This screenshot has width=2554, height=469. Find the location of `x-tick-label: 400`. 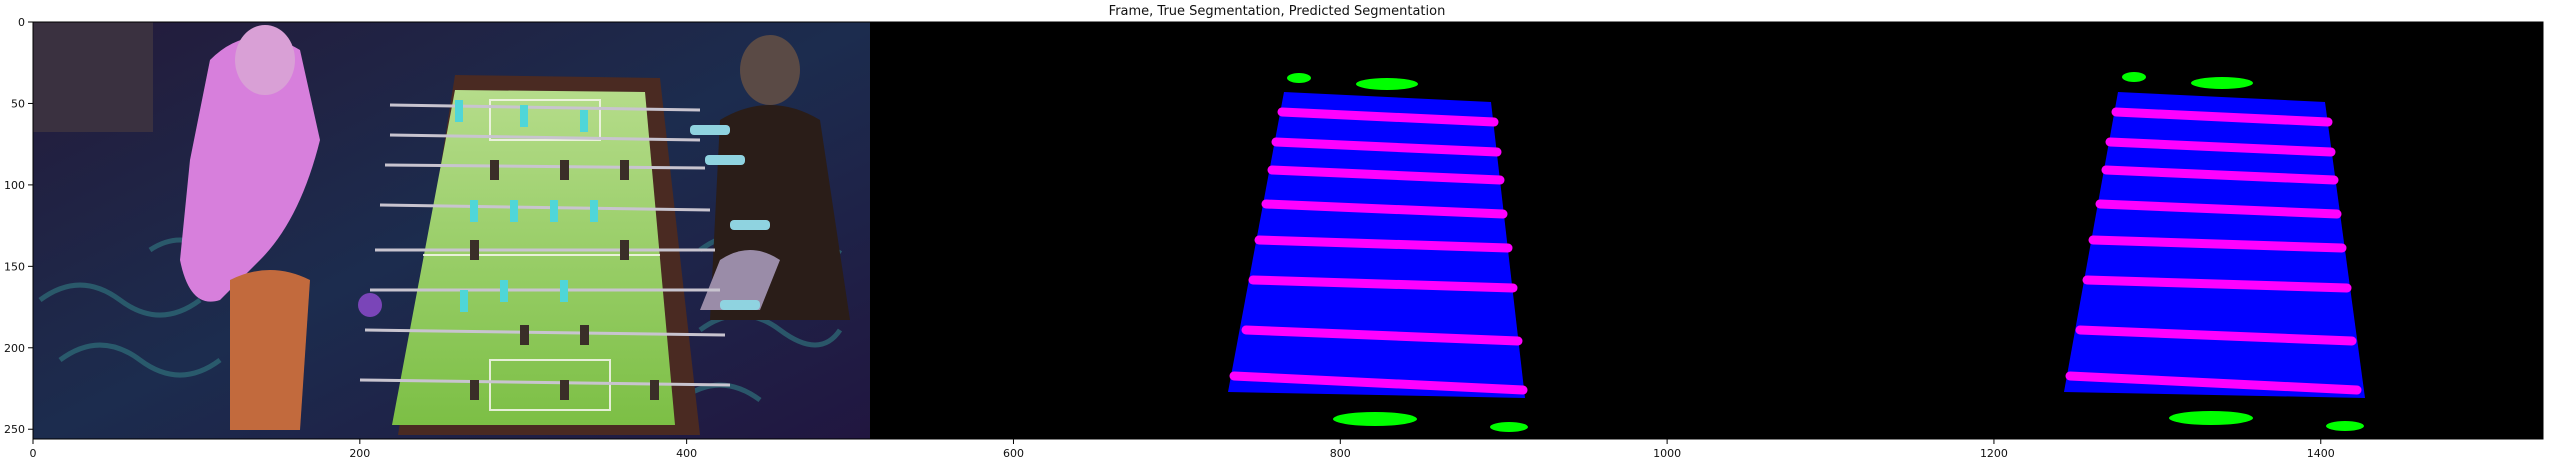

x-tick-label: 400 is located at coordinates (686, 453).